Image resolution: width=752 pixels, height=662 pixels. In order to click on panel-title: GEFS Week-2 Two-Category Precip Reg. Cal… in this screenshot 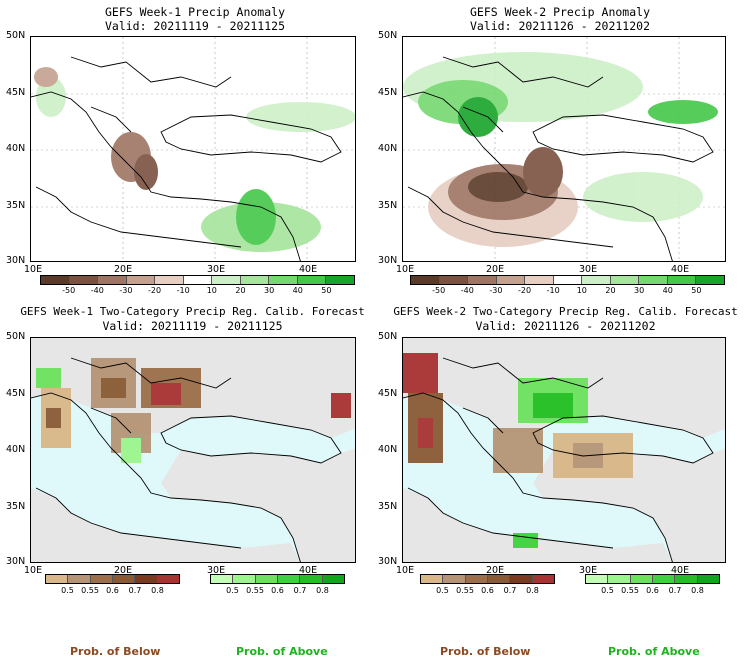, I will do `click(565, 311)`.